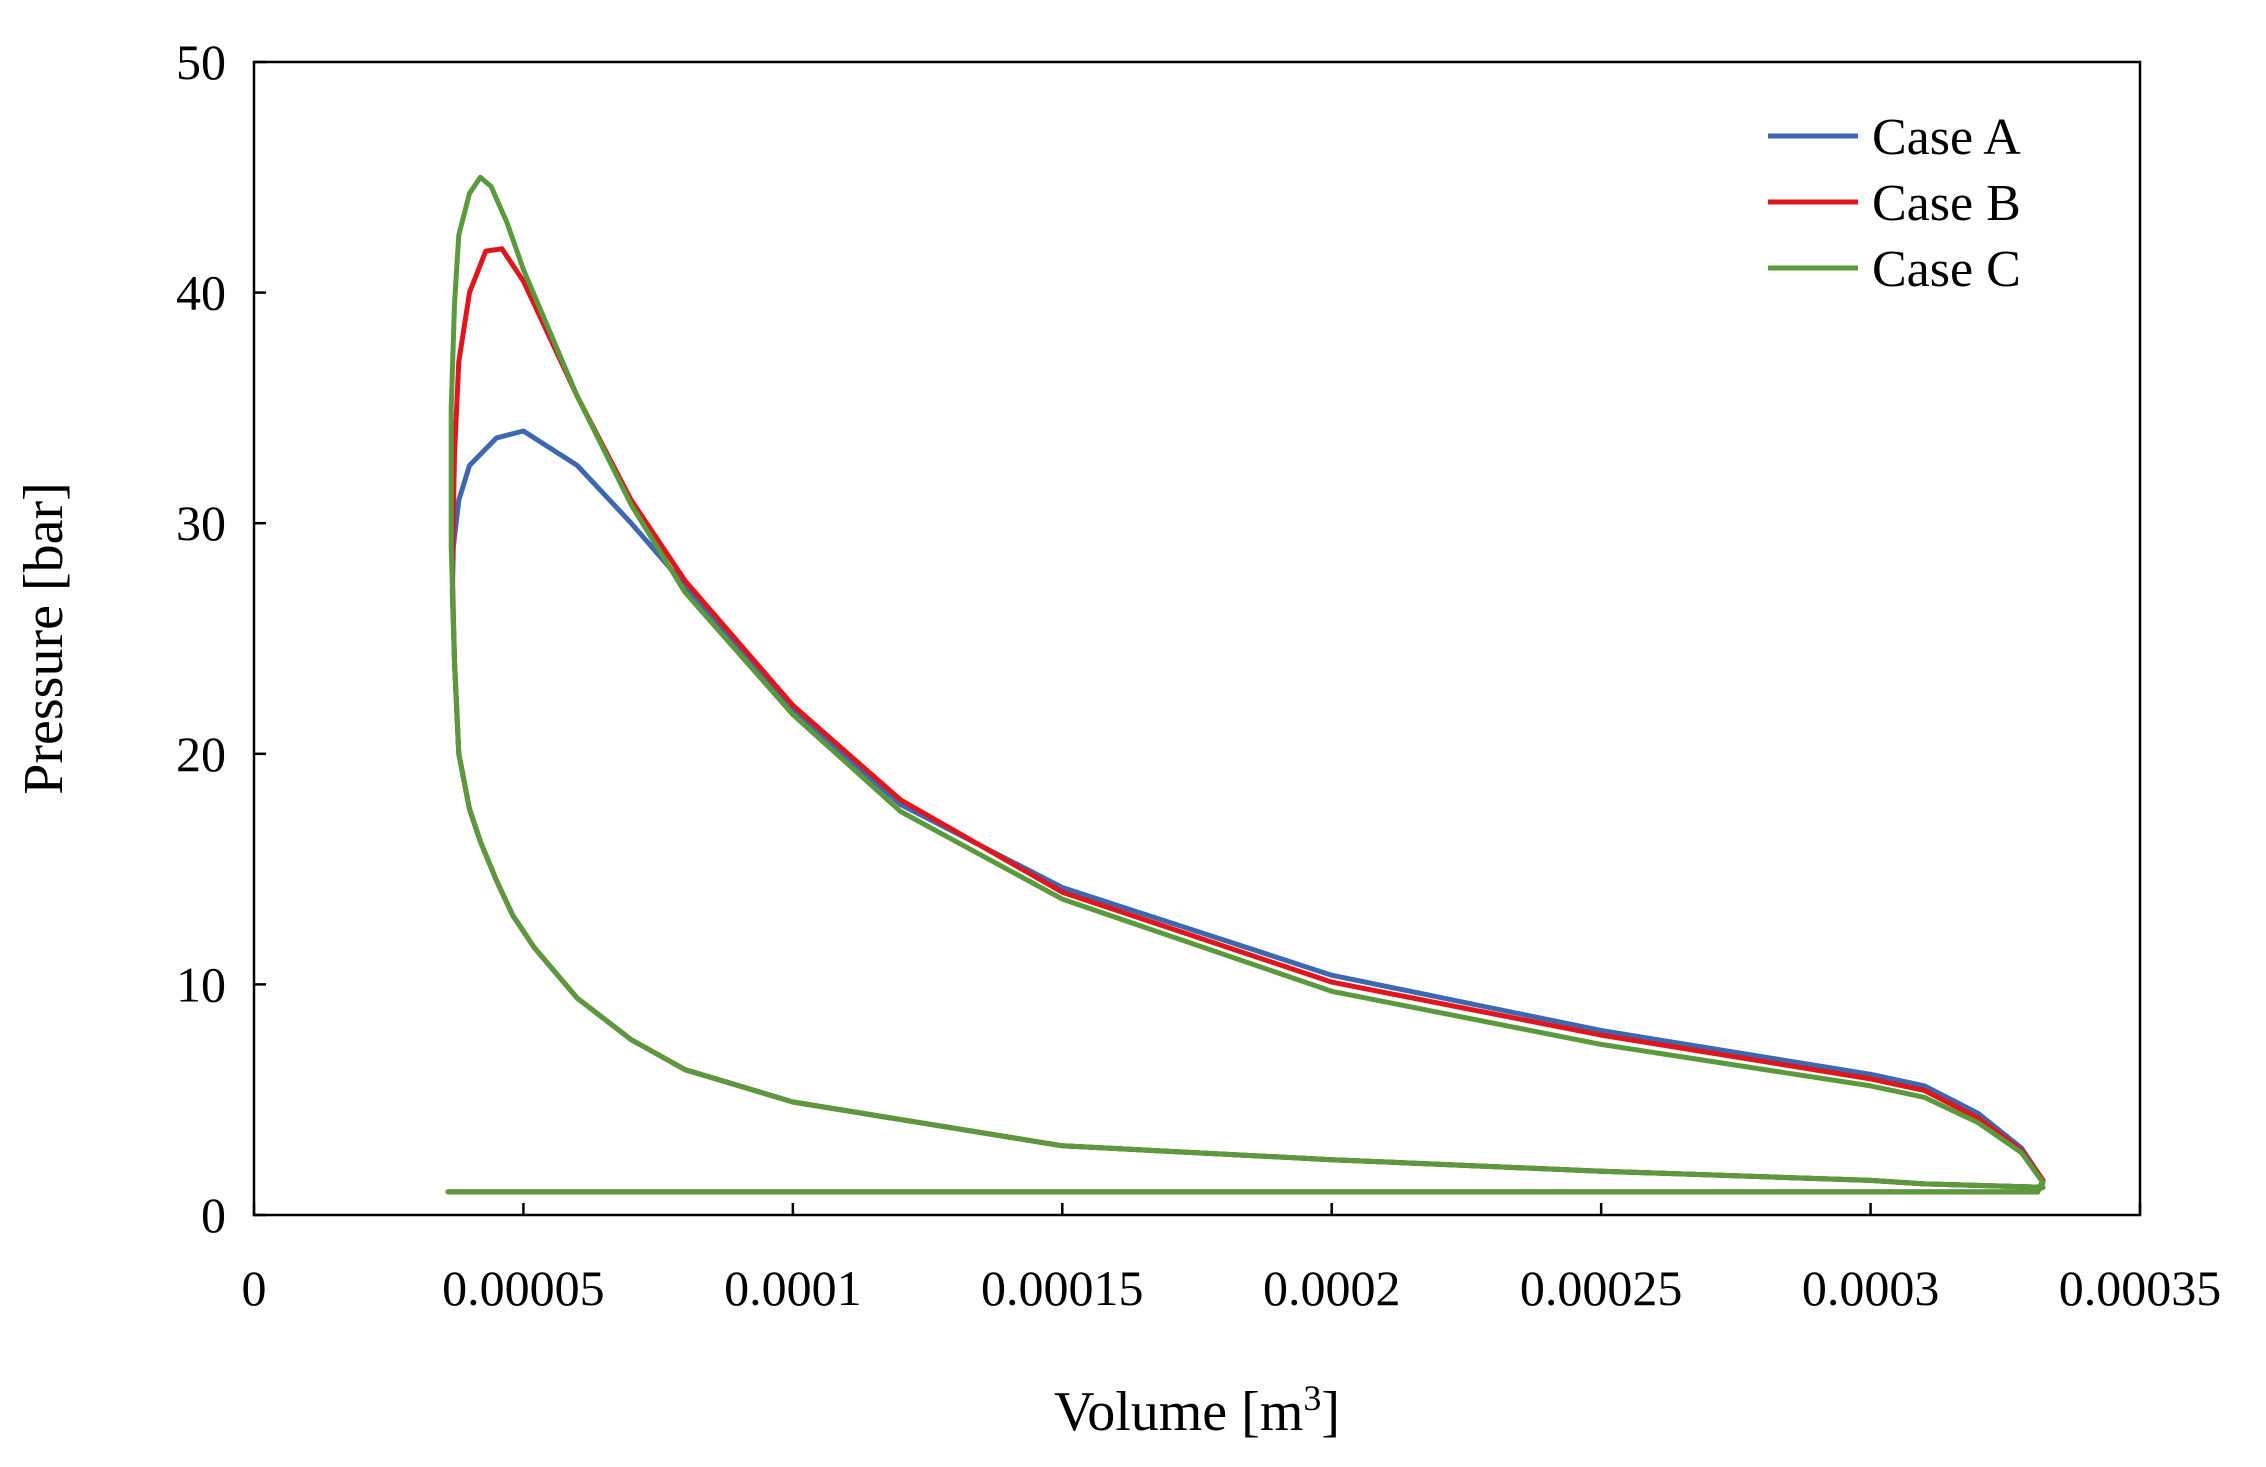 This screenshot has height=1467, width=2266. What do you see at coordinates (201, 984) in the screenshot?
I see `y-tick-label: 10` at bounding box center [201, 984].